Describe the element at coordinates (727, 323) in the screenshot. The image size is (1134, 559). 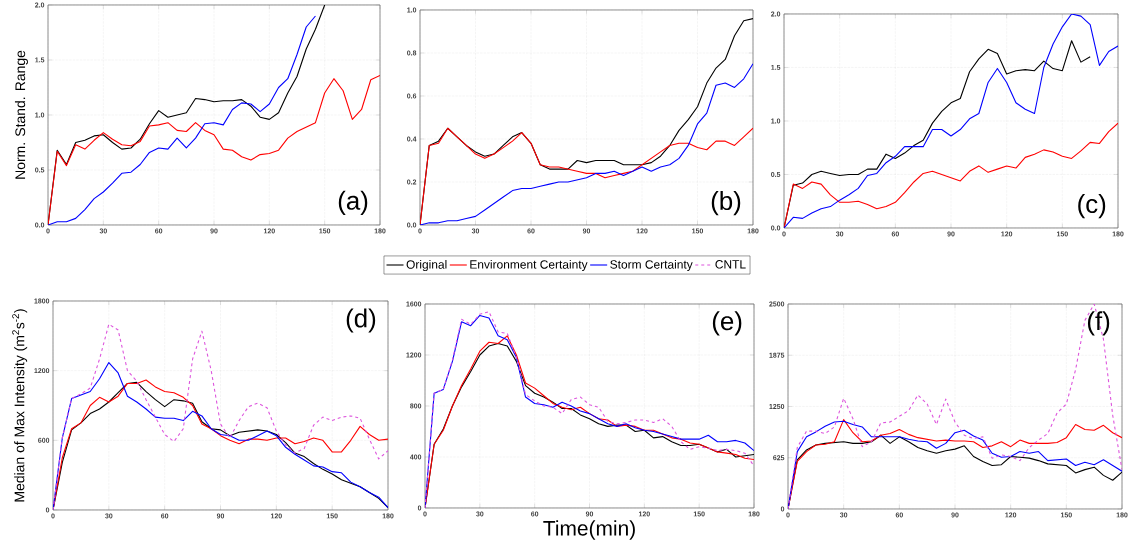
I see `annotation: (e)` at that location.